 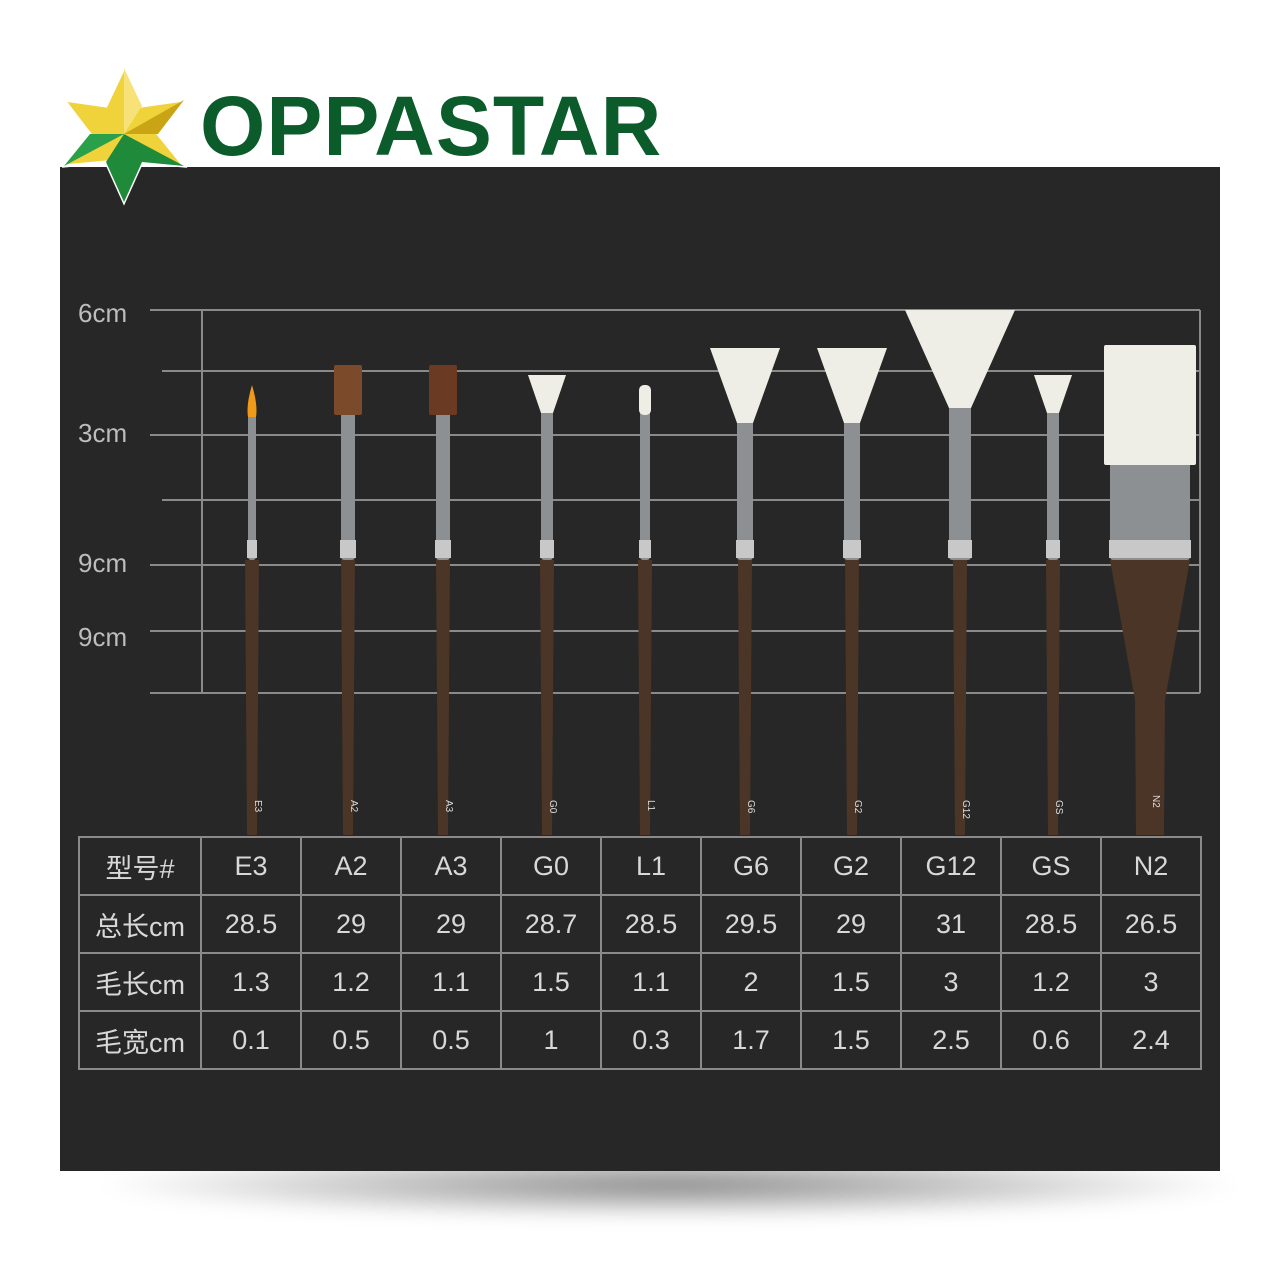 What do you see at coordinates (651, 866) in the screenshot?
I see `table-cell: L1` at bounding box center [651, 866].